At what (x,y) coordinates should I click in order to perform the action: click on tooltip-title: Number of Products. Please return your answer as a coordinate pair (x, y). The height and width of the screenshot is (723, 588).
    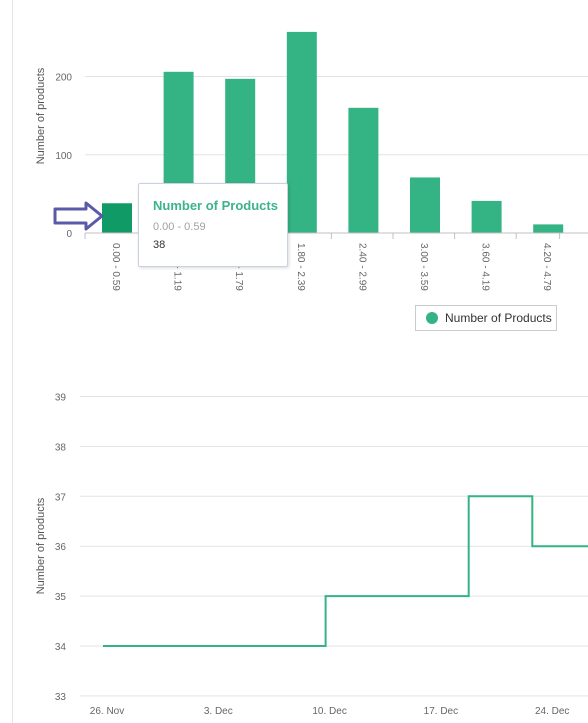
    Looking at the image, I should click on (215, 205).